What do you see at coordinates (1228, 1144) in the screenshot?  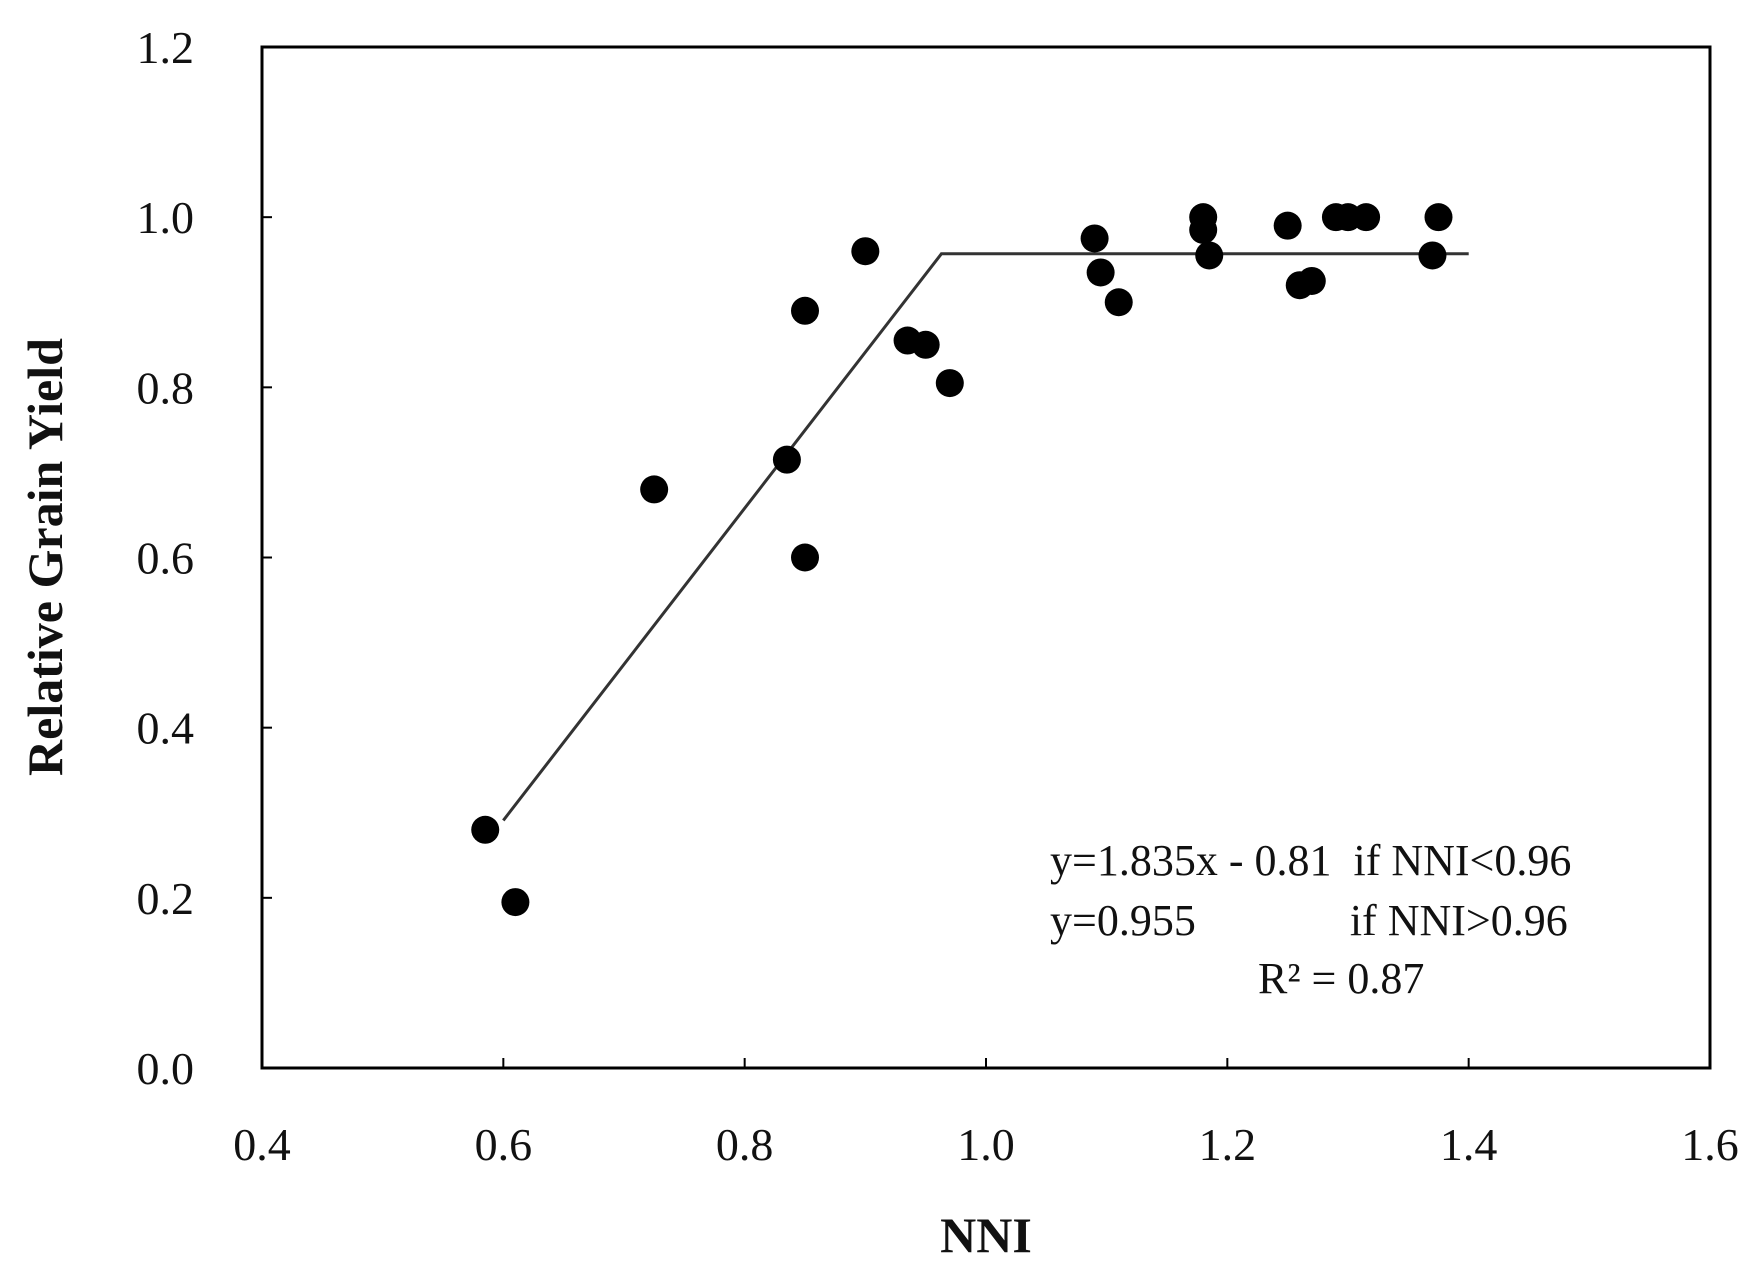 I see `x-tick-label: 1.2` at bounding box center [1228, 1144].